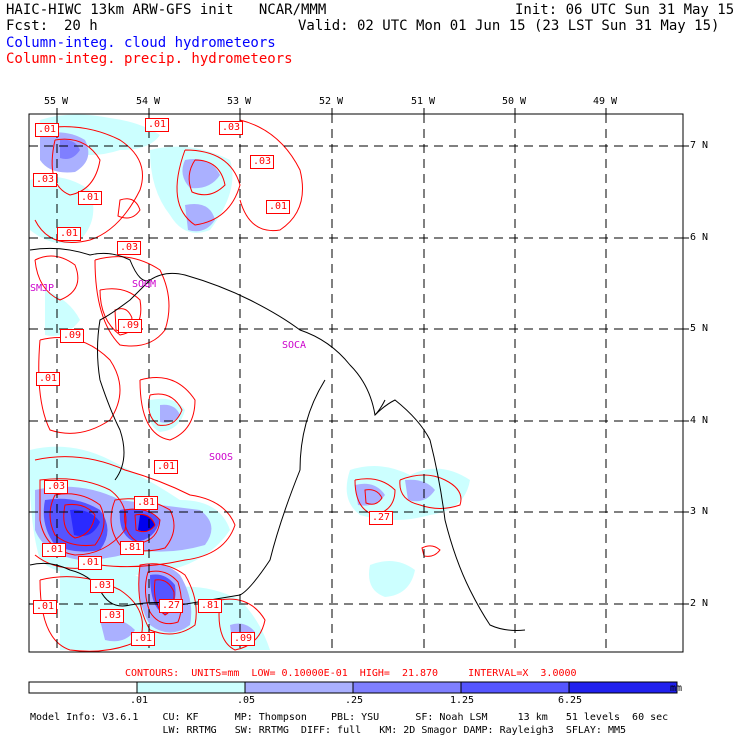 Image resolution: width=740 pixels, height=740 pixels. What do you see at coordinates (149, 59) in the screenshot?
I see `precip-field-label: Column-integ. precip. hydrometeors` at bounding box center [149, 59].